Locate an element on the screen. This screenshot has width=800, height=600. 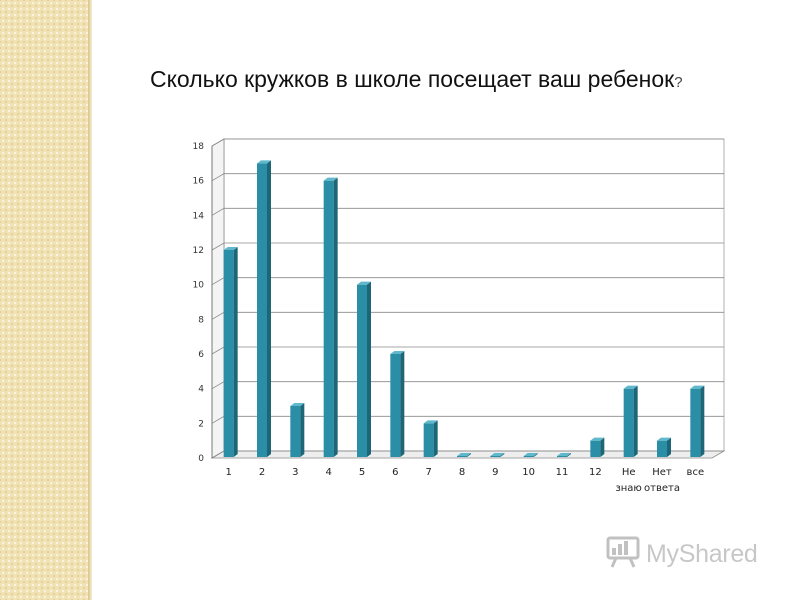
x-category-label-line: 12 is located at coordinates (595, 472).